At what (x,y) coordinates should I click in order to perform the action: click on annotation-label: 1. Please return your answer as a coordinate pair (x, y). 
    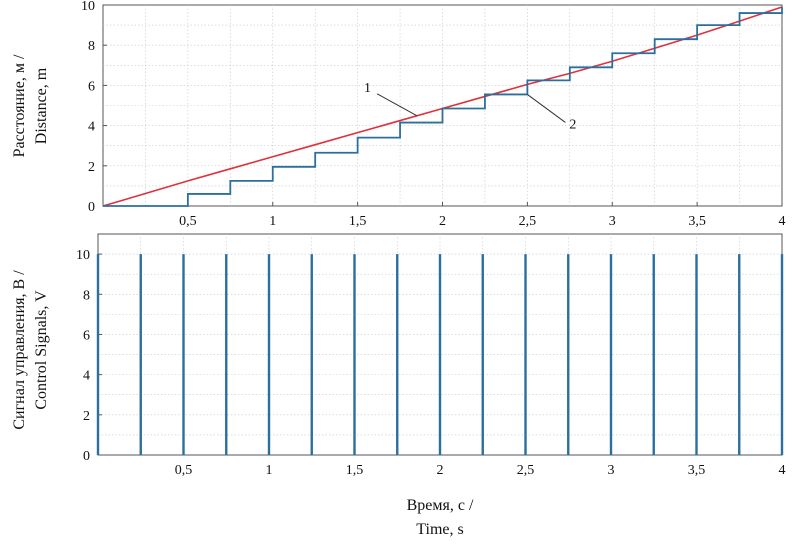
    Looking at the image, I should click on (367, 88).